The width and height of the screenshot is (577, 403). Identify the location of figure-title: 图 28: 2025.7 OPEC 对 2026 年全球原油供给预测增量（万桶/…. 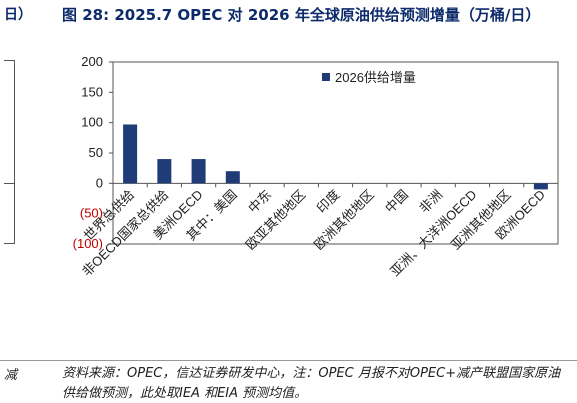
(301, 15).